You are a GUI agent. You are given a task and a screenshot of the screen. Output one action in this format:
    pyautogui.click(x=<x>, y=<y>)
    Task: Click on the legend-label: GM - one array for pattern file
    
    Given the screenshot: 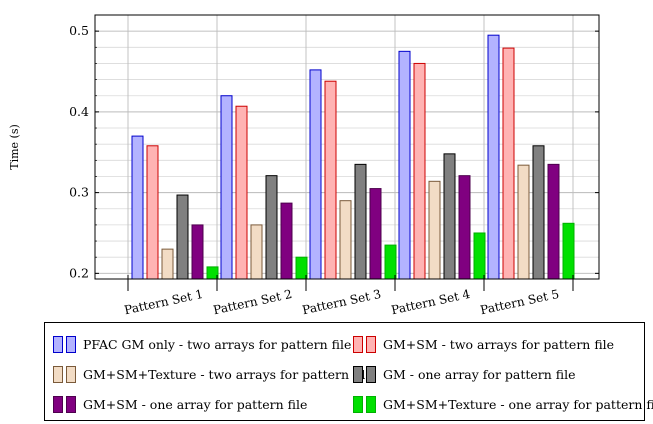 What is the action you would take?
    pyautogui.click(x=479, y=374)
    